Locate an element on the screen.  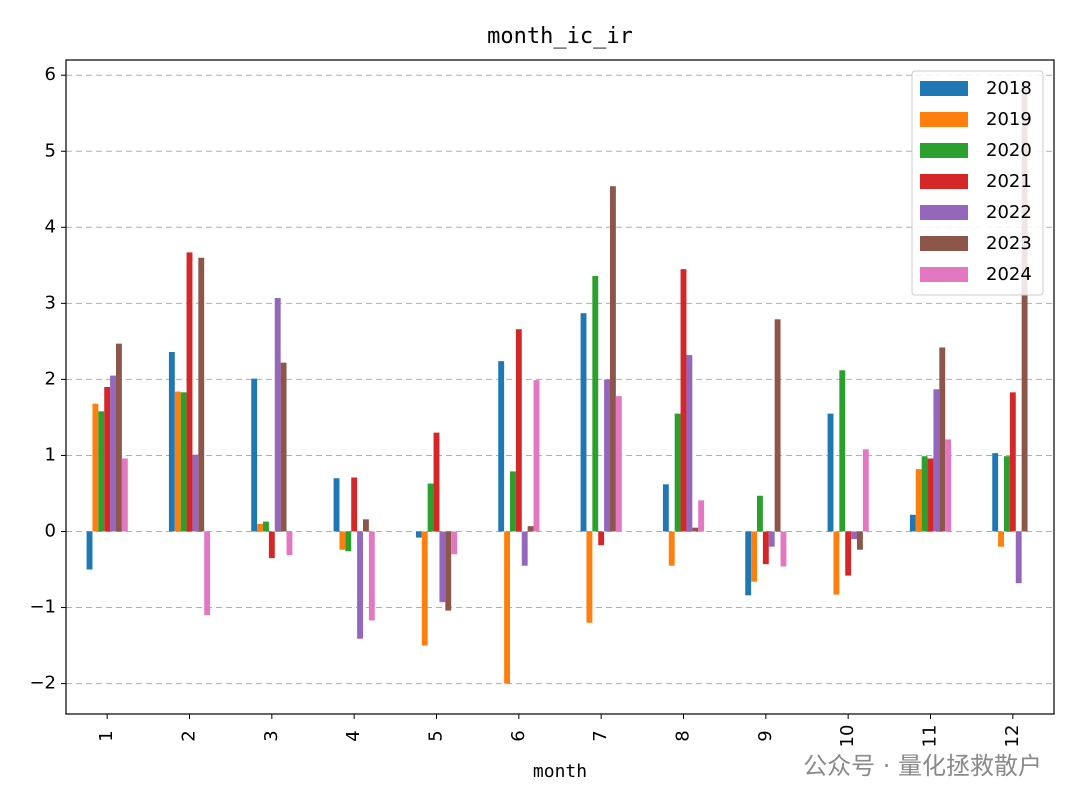
x-tick-label: 1 is located at coordinates (106, 735).